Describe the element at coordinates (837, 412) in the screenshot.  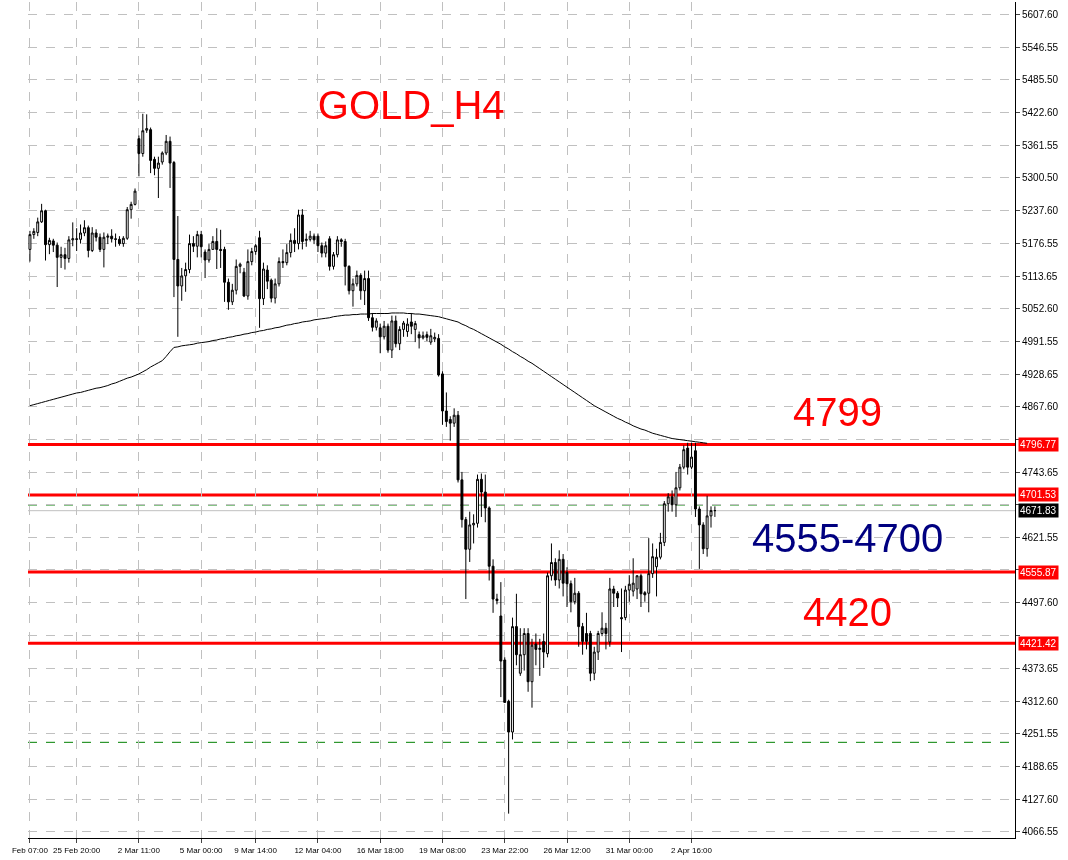
I see `text: 4799` at that location.